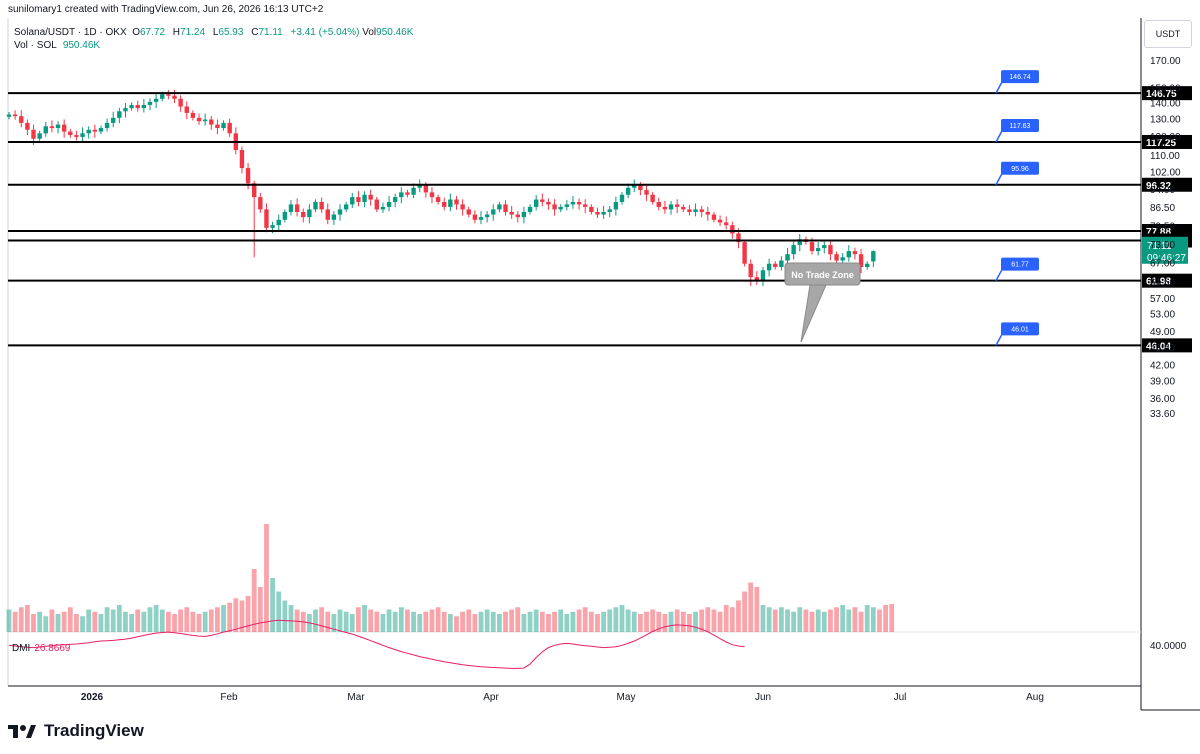  What do you see at coordinates (813, 313) in the screenshot?
I see `callout-pointer` at bounding box center [813, 313].